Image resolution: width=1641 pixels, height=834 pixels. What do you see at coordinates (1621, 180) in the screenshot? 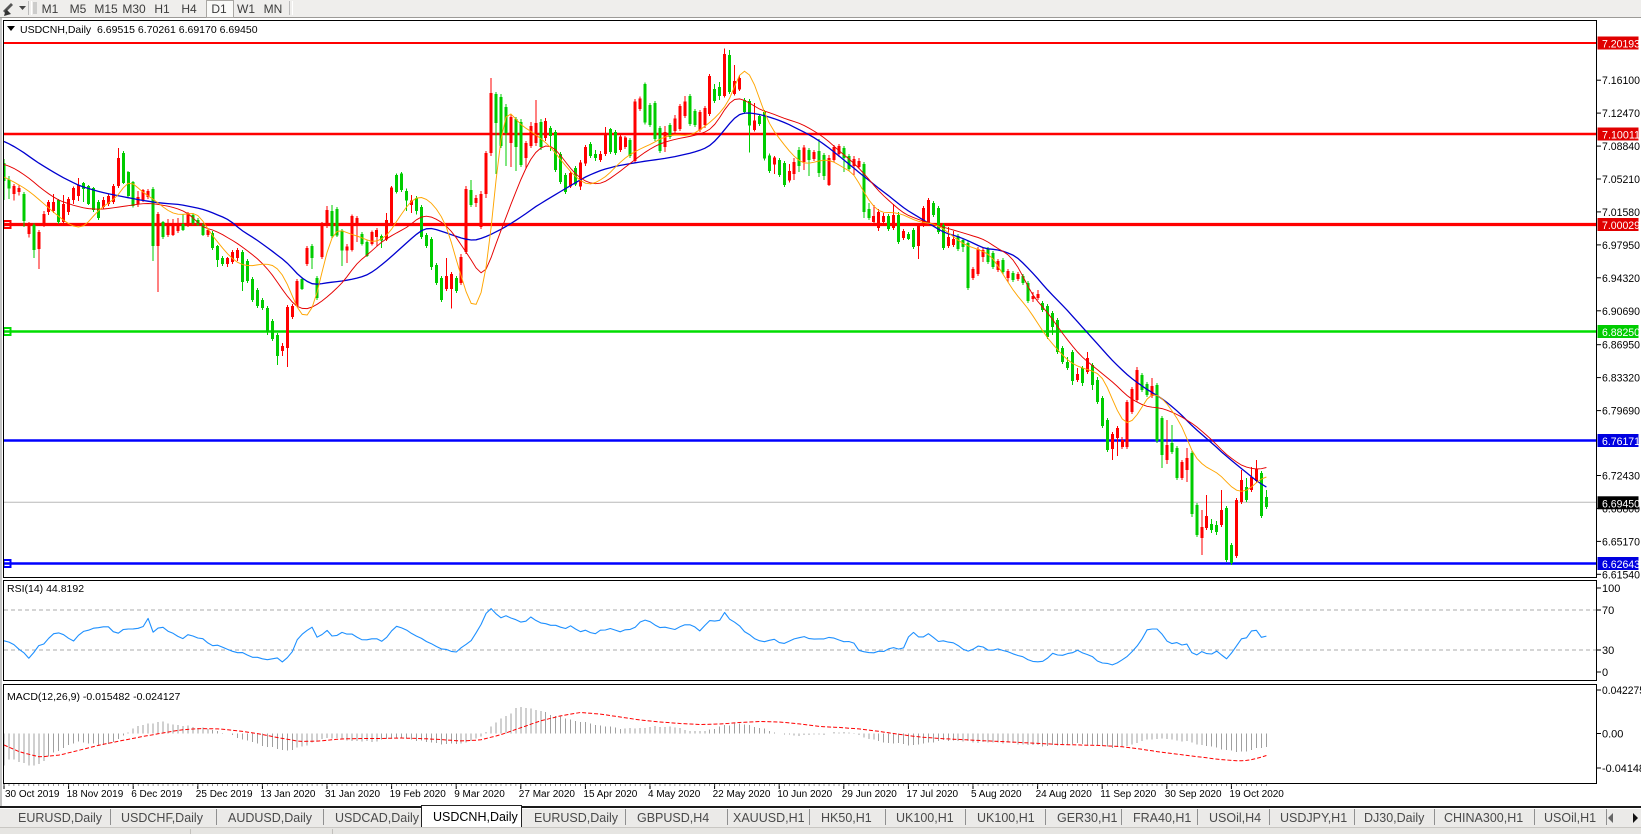
I see `svg-text: 7.05210` at bounding box center [1621, 180].